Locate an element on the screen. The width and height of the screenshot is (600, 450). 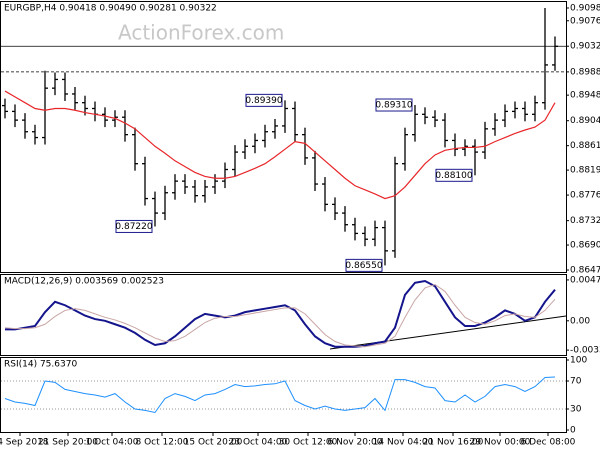
rsi-label: RSI(14) 75.6370 is located at coordinates (40, 365).